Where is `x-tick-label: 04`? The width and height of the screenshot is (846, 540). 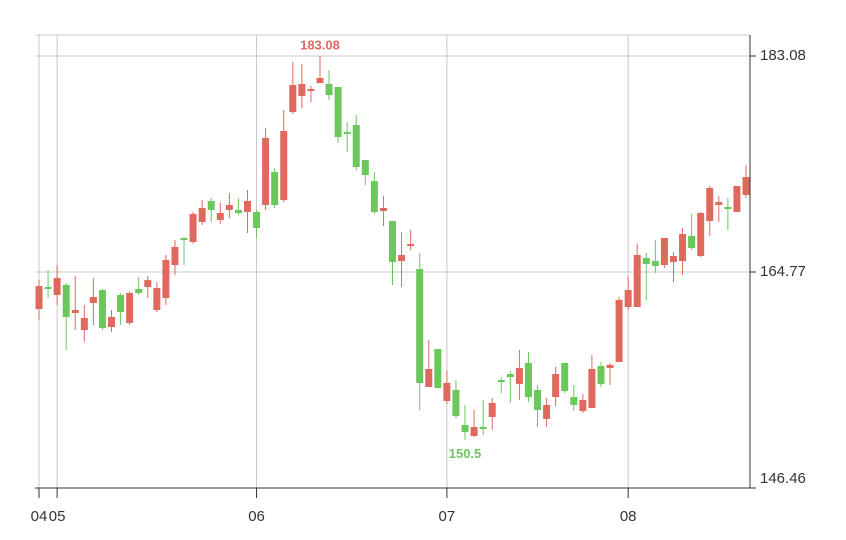 x-tick-label: 04 is located at coordinates (39, 516).